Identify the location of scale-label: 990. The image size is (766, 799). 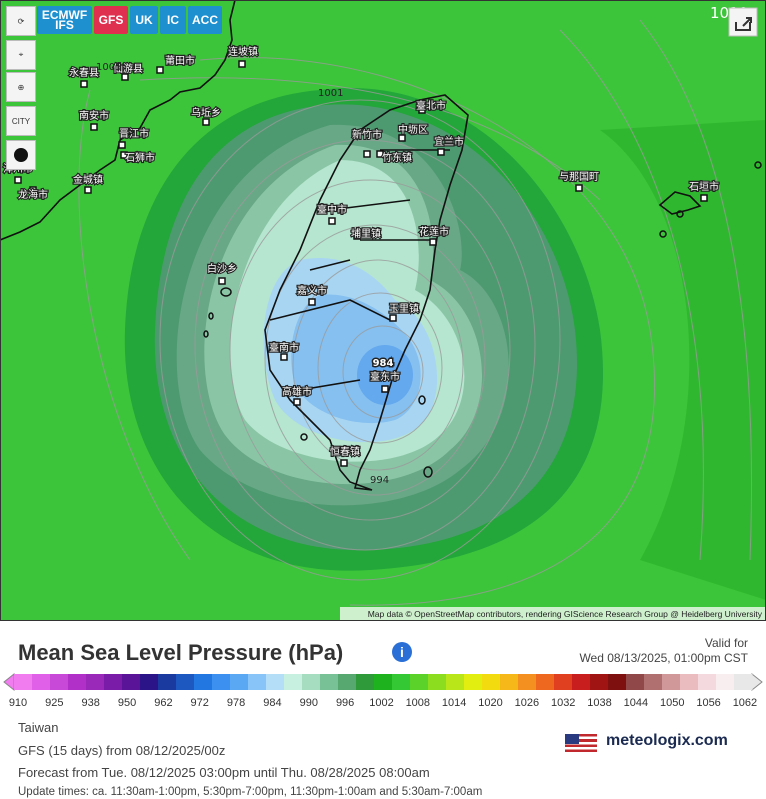
(309, 703).